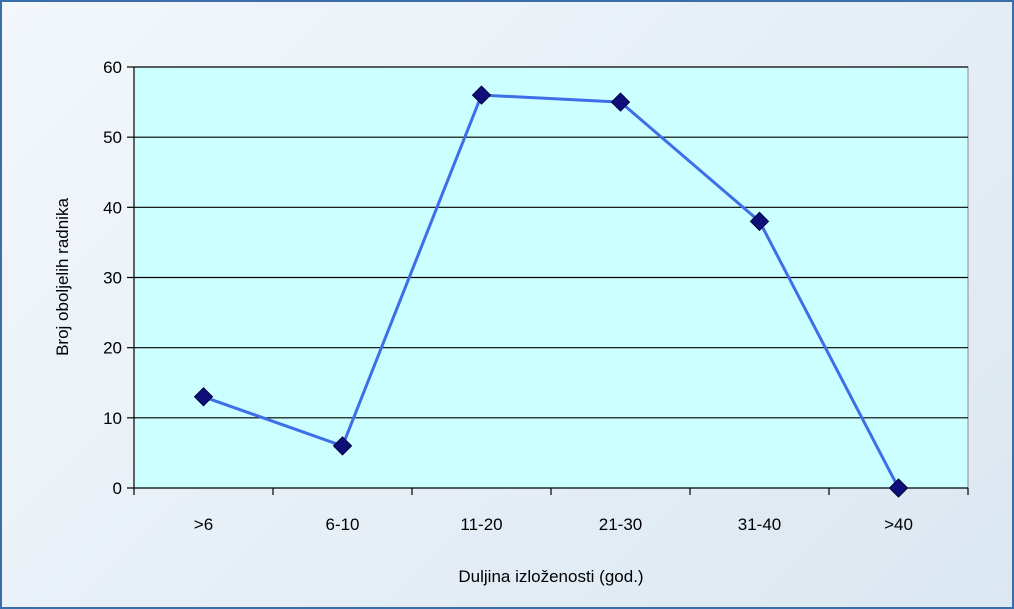  What do you see at coordinates (117, 488) in the screenshot?
I see `y-tick-label: 0` at bounding box center [117, 488].